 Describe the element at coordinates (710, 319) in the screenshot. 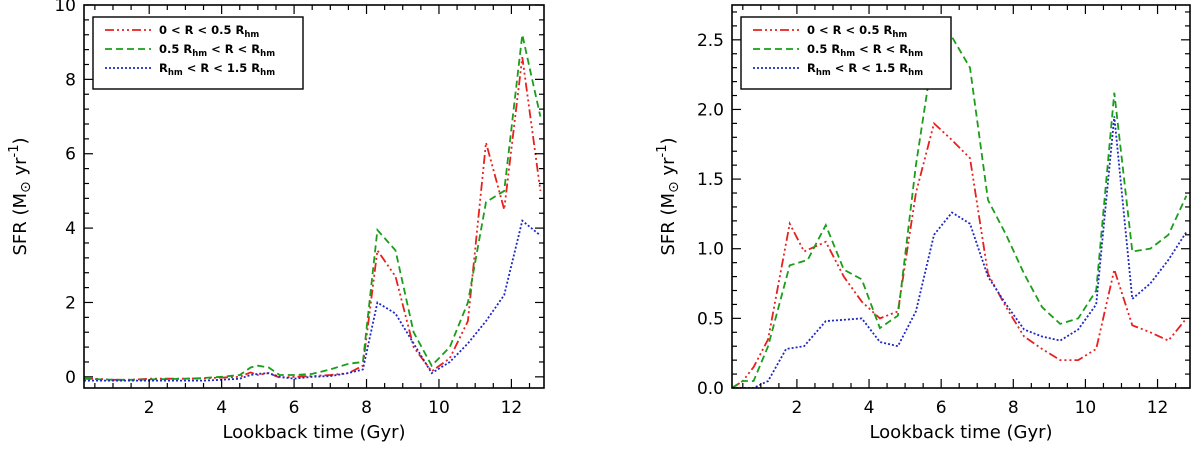

I see `right-y-tick-label: 0.5` at that location.